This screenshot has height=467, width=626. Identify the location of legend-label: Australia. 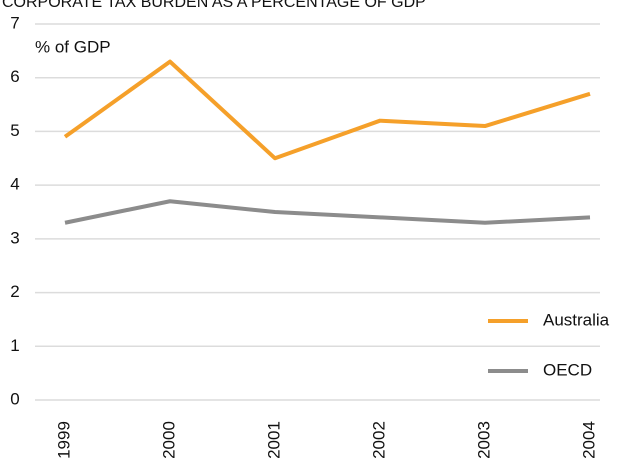
(576, 319).